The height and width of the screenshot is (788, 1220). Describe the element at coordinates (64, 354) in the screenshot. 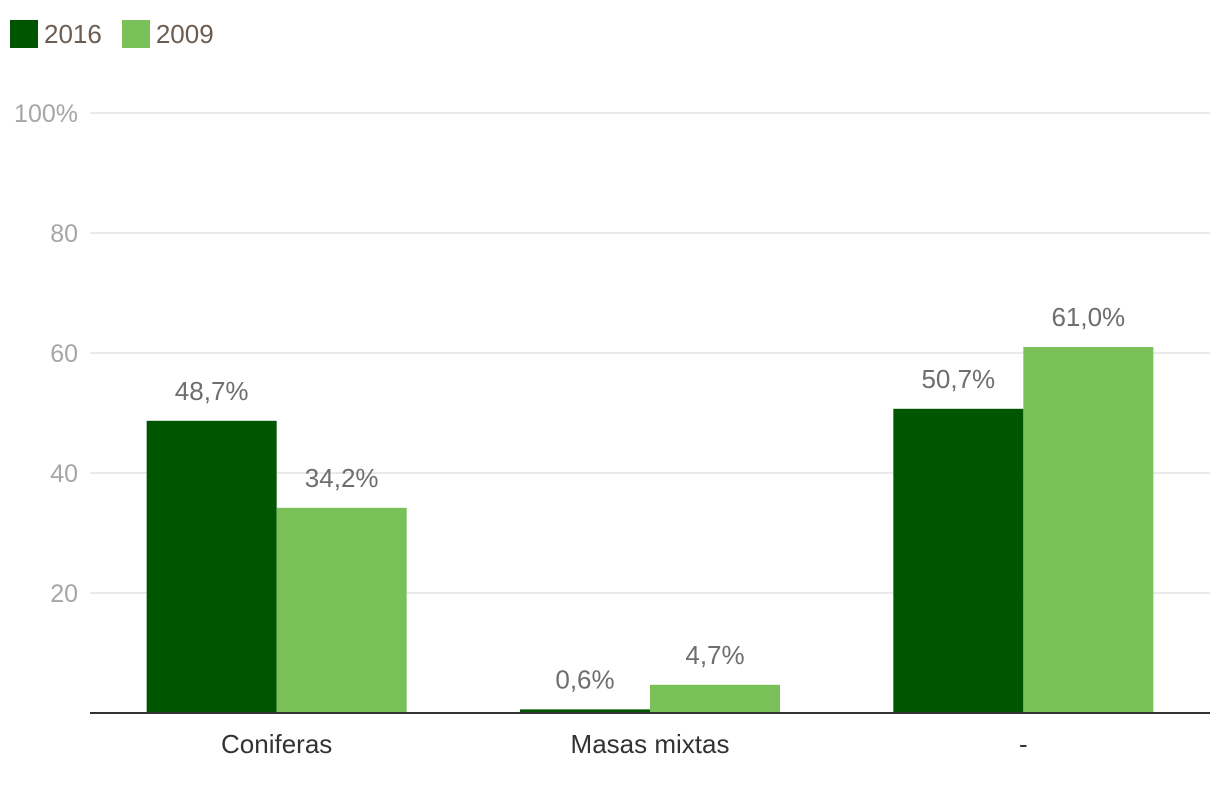

I see `y-tick-label: 60` at that location.